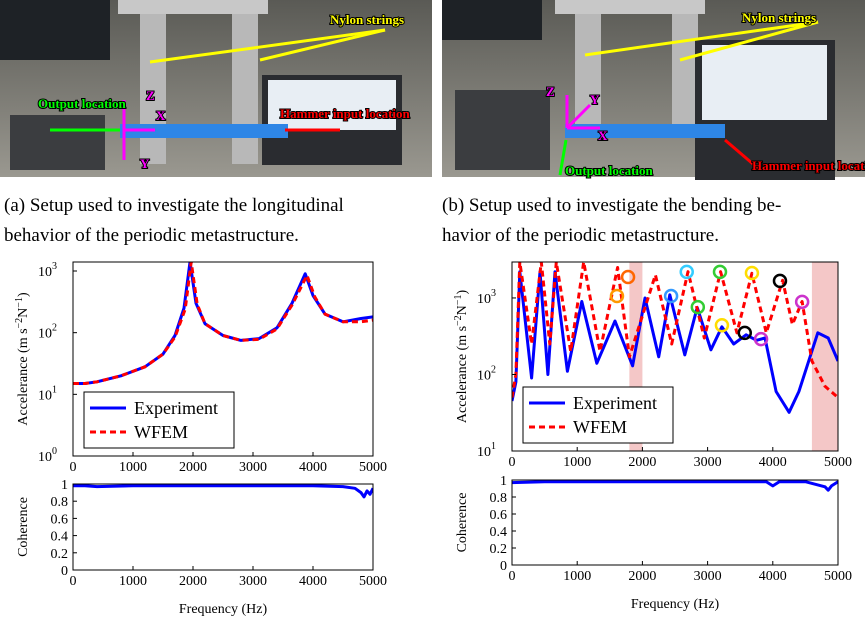 This screenshot has height=623, width=865. I want to click on y-label-part: Accelerance (m s, so click(23, 376).